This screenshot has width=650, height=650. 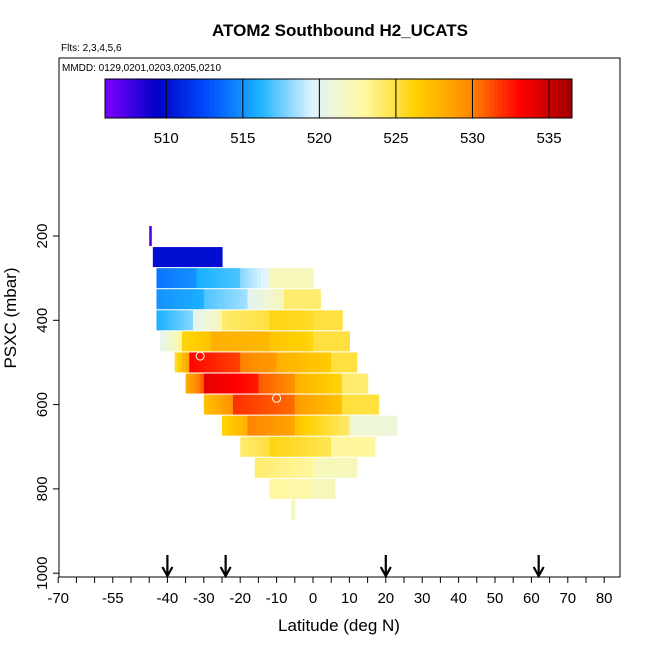 What do you see at coordinates (385, 598) in the screenshot?
I see `x-tick-label: 20` at bounding box center [385, 598].